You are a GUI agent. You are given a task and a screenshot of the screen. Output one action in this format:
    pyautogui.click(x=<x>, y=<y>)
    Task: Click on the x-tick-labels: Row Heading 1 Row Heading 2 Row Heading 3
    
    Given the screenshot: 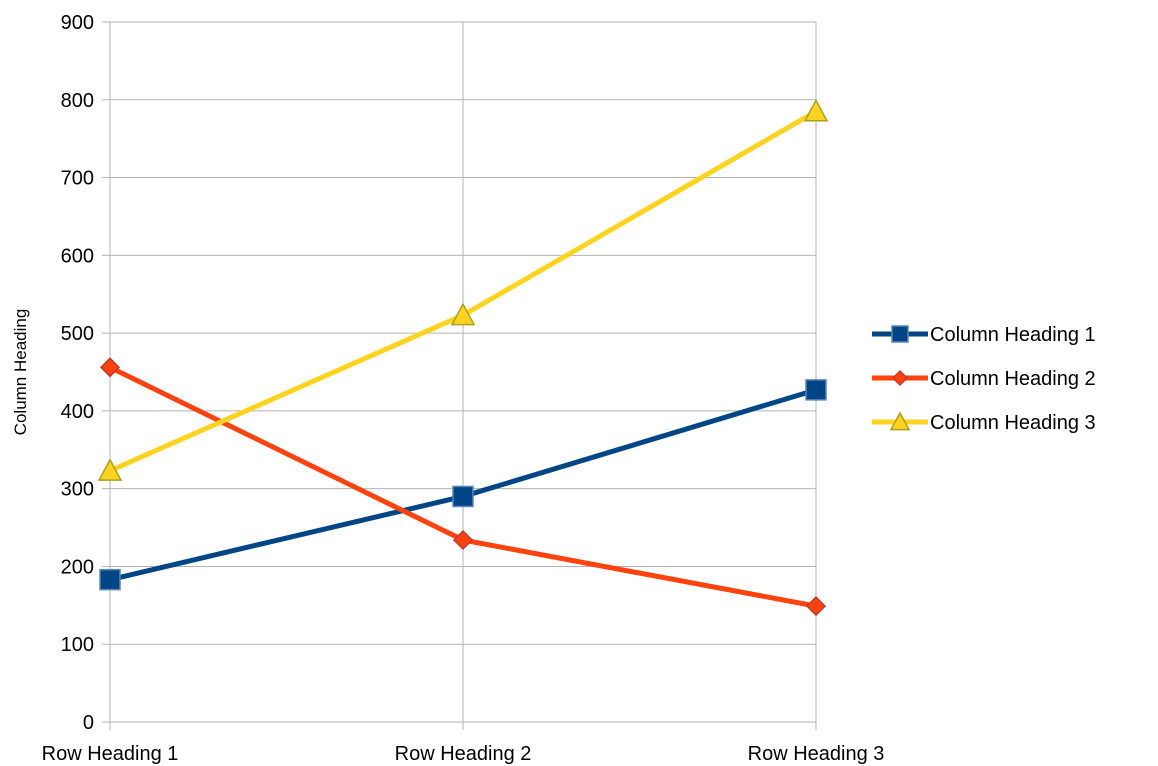 What is the action you would take?
    pyautogui.click(x=463, y=754)
    